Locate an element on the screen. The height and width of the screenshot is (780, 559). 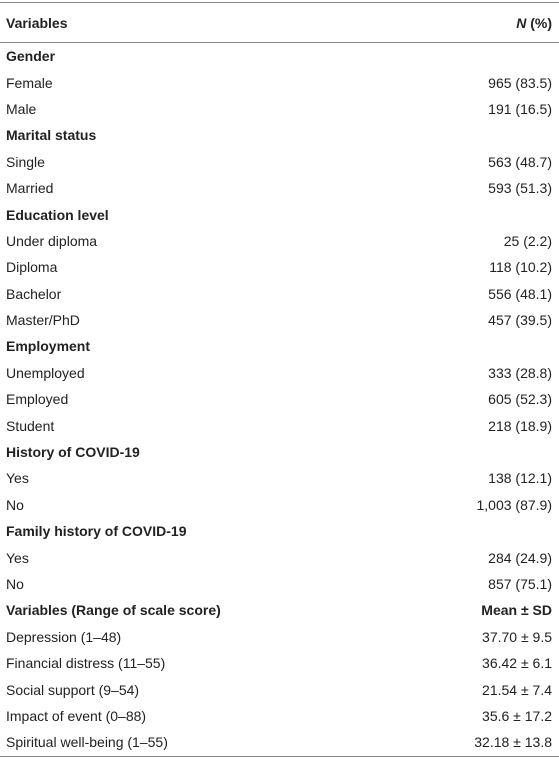
row-label: Financial distress (11–55) is located at coordinates (86, 663).